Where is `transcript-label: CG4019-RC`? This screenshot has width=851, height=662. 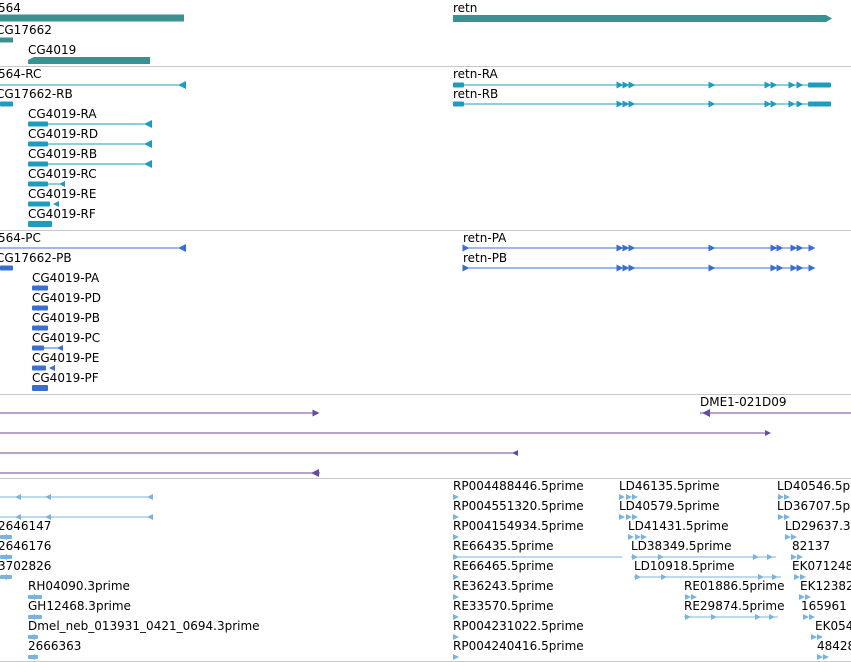
transcript-label: CG4019-RC is located at coordinates (62, 174).